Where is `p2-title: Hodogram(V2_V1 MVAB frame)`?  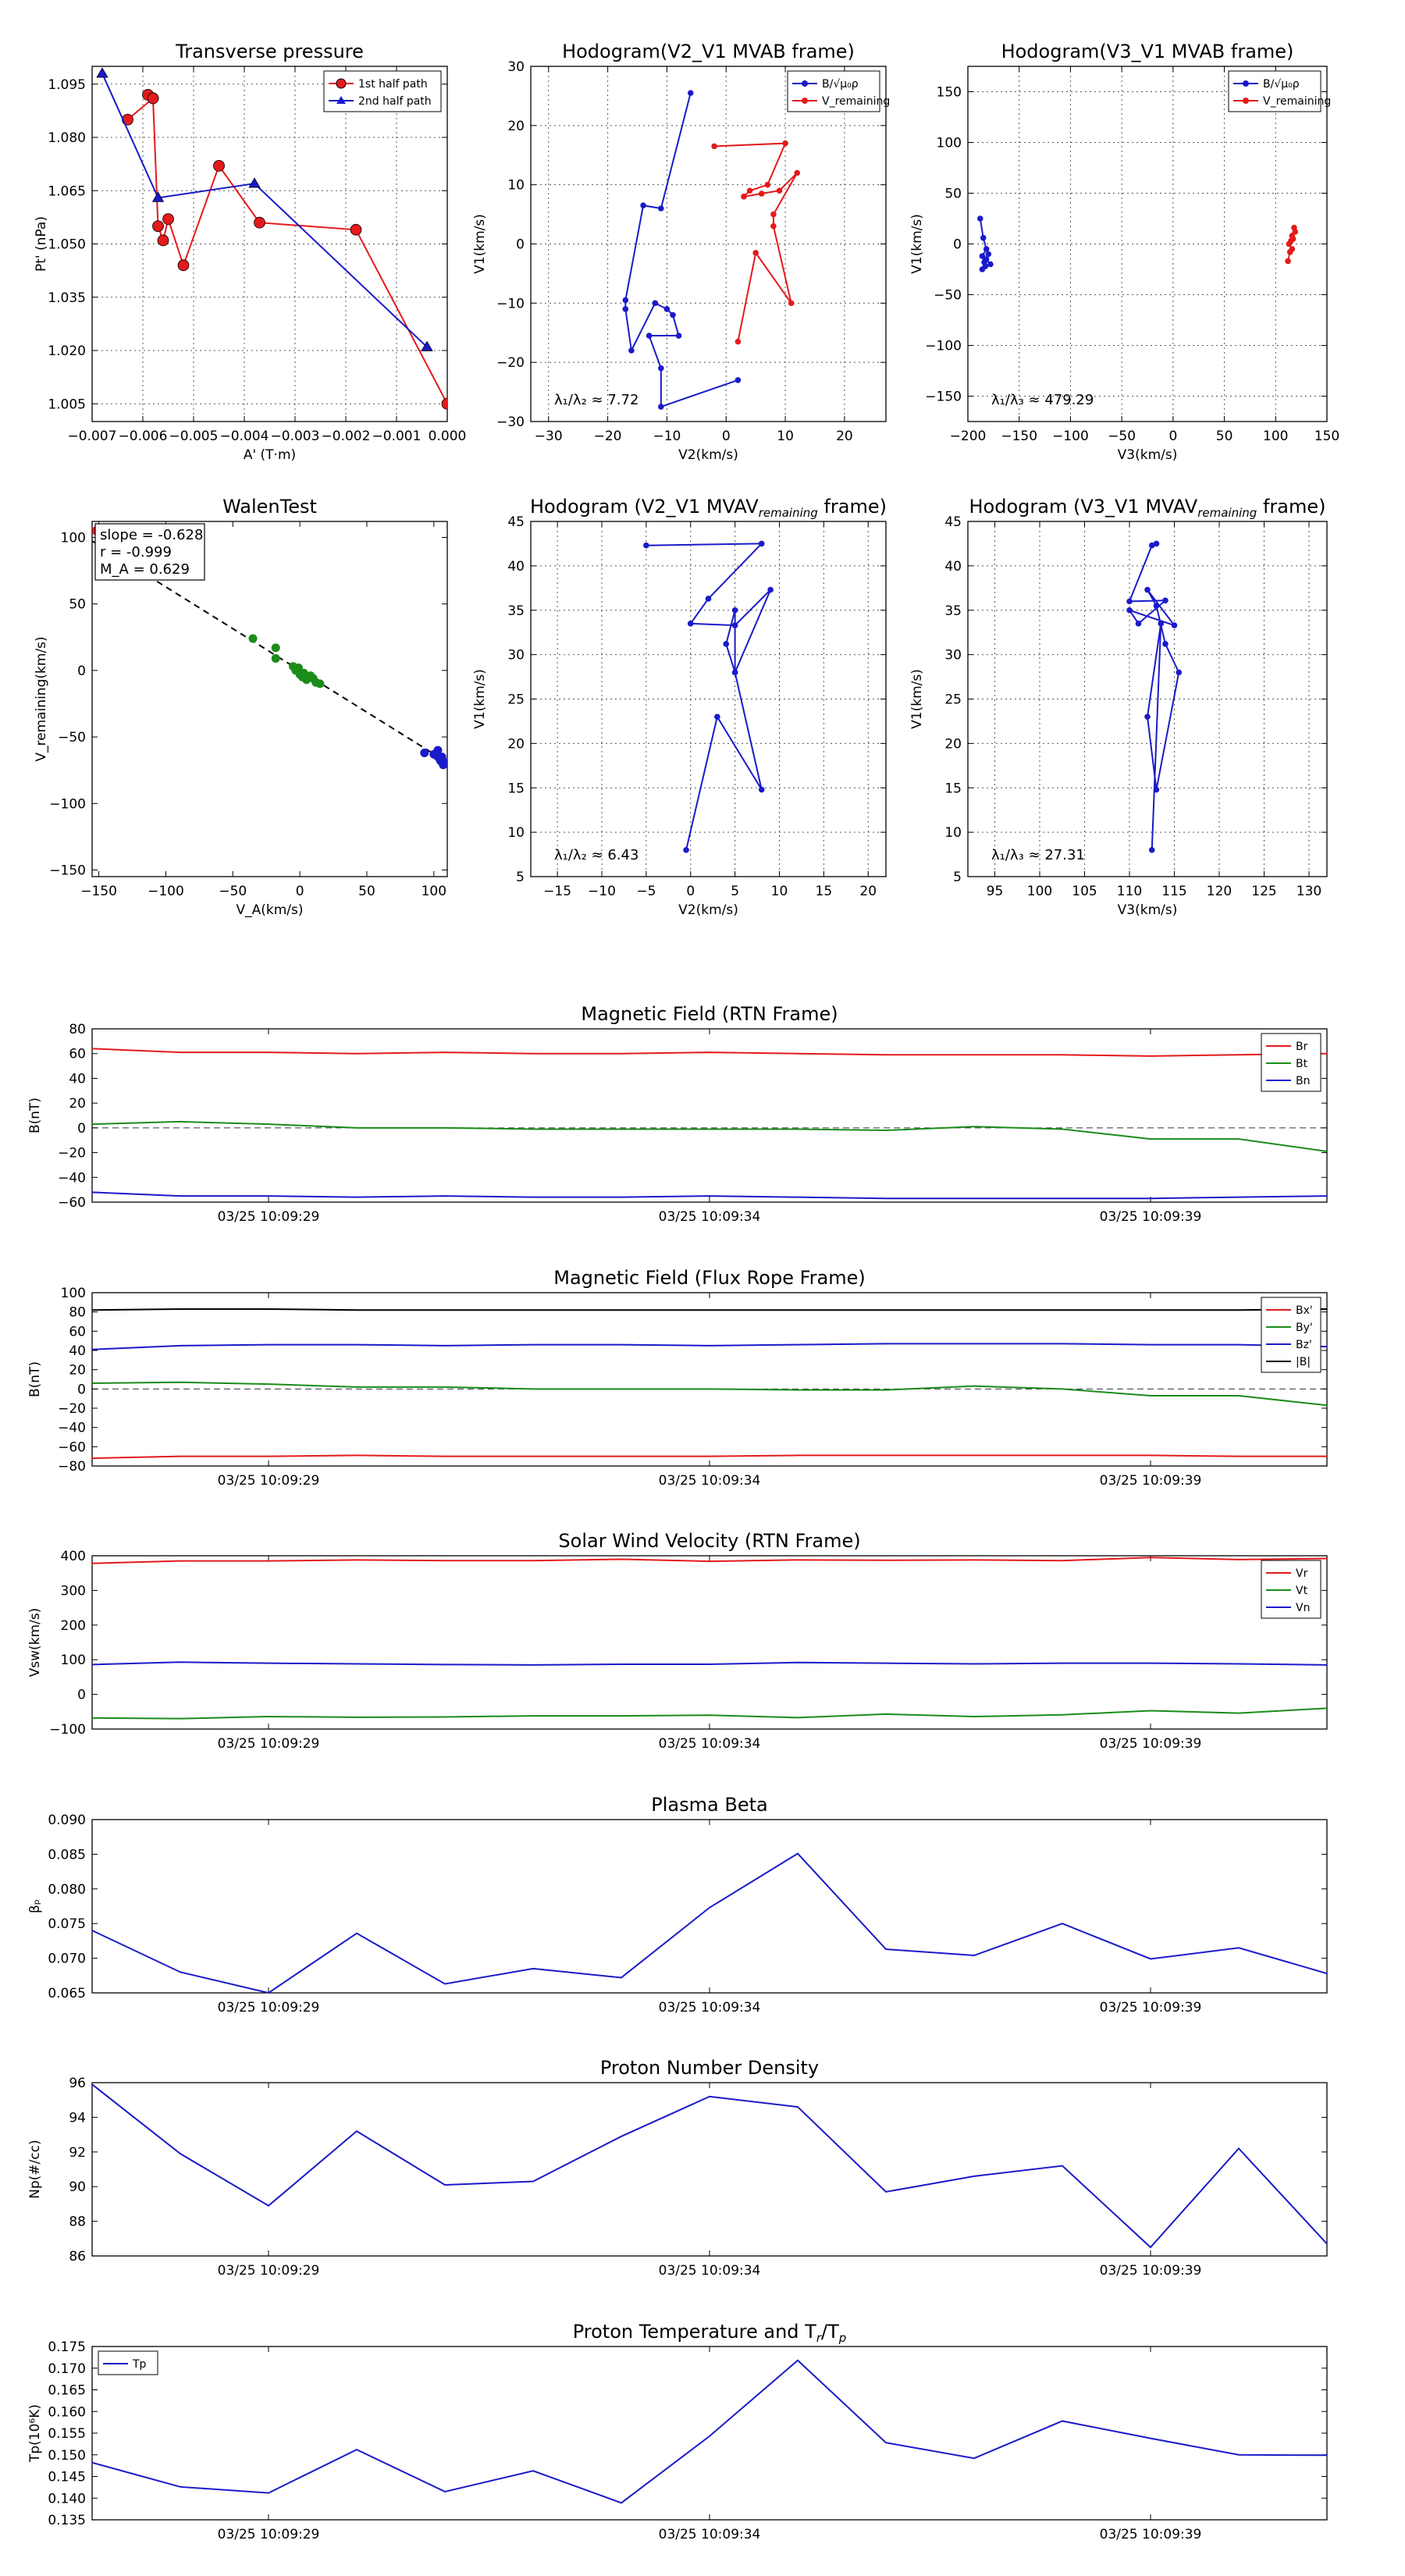 p2-title: Hodogram(V2_V1 MVAB frame) is located at coordinates (709, 51).